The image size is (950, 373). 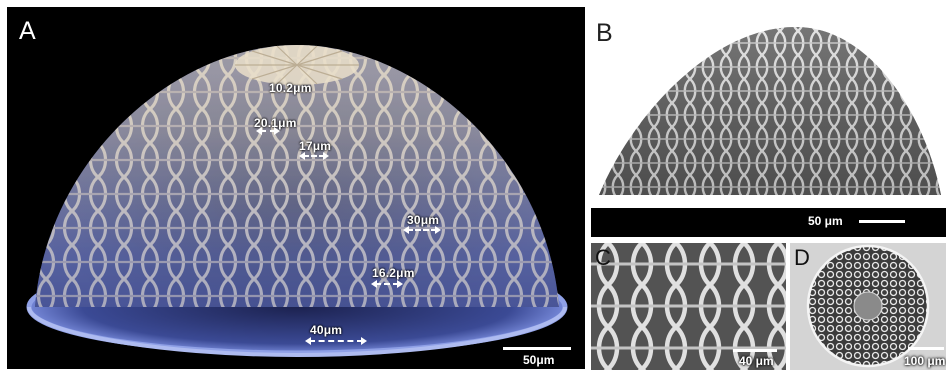 I want to click on sem-top-image, so click(x=868, y=306).